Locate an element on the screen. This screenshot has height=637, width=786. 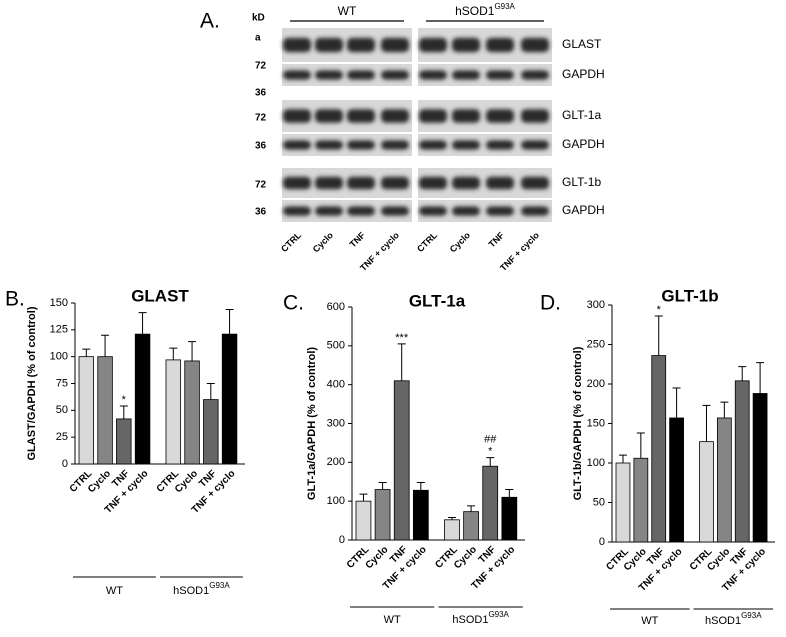
y-tick-label: 400 is located at coordinates (336, 385).